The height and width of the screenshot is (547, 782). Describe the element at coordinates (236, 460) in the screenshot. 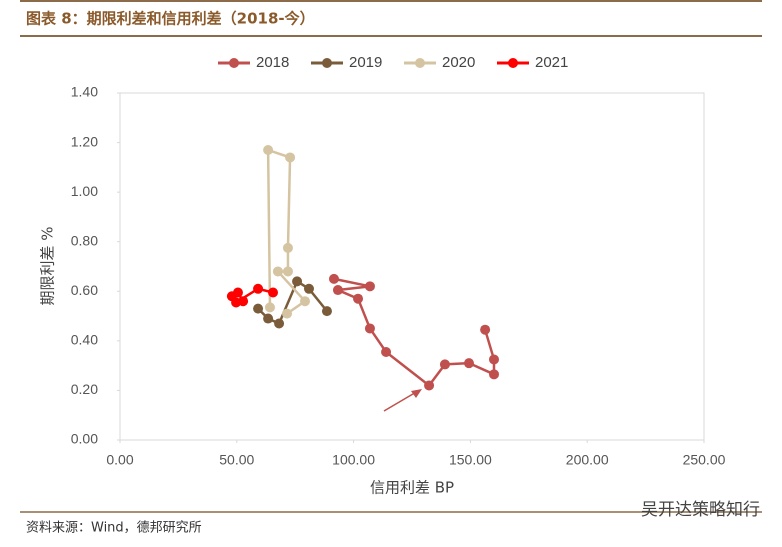

I see `x-tick-label: 50.00` at that location.